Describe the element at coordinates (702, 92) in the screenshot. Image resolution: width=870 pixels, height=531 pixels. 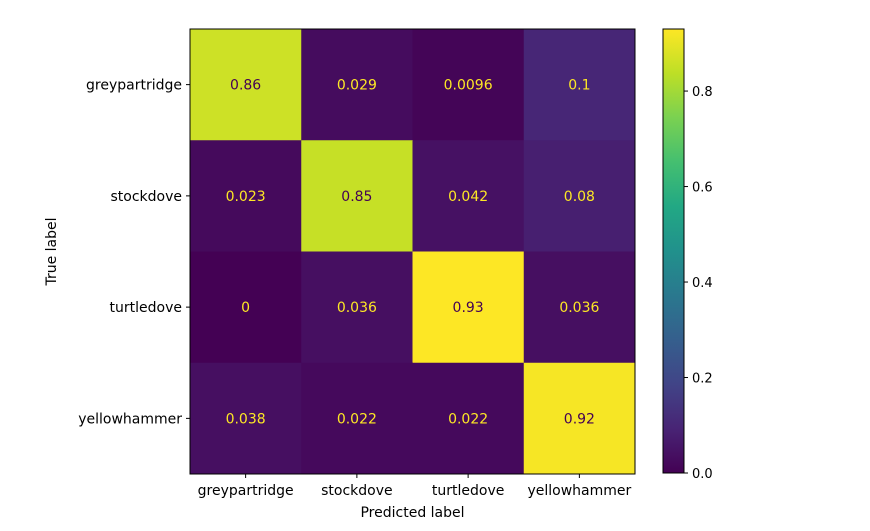
I see `colorbar-tick-label: 0.8` at that location.